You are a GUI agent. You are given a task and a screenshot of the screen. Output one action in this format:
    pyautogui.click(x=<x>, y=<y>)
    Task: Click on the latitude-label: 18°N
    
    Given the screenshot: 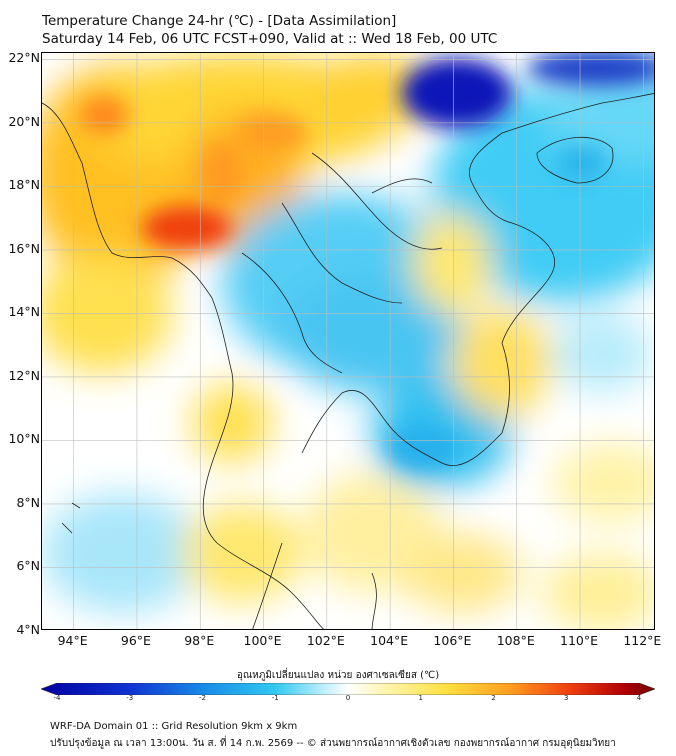 What is the action you would take?
    pyautogui.click(x=24, y=185)
    